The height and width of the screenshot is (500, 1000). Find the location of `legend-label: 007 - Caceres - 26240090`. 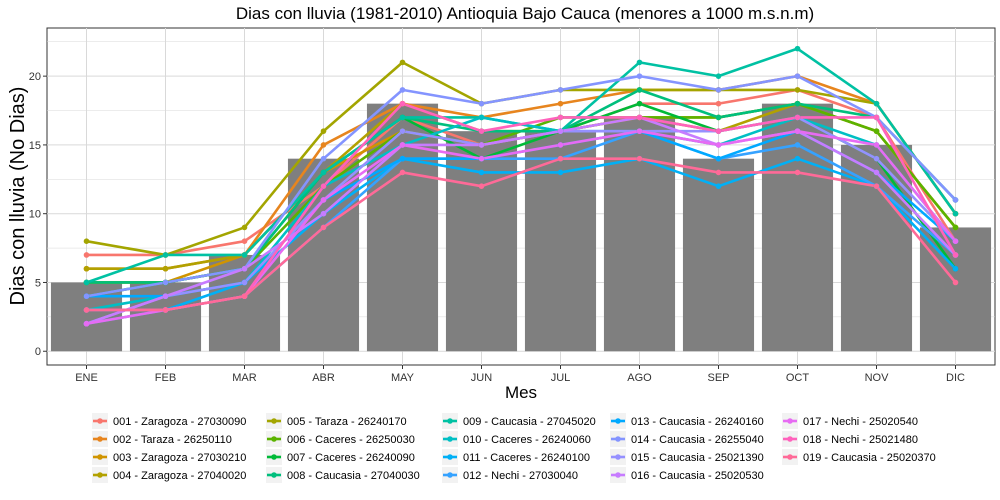

legend-label: 007 - Caceres - 26240090 is located at coordinates (351, 458).